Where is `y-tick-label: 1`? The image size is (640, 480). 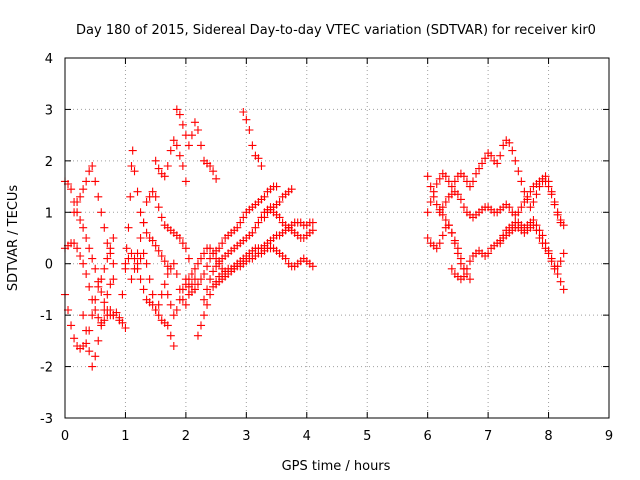 y-tick-label: 1 is located at coordinates (49, 213).